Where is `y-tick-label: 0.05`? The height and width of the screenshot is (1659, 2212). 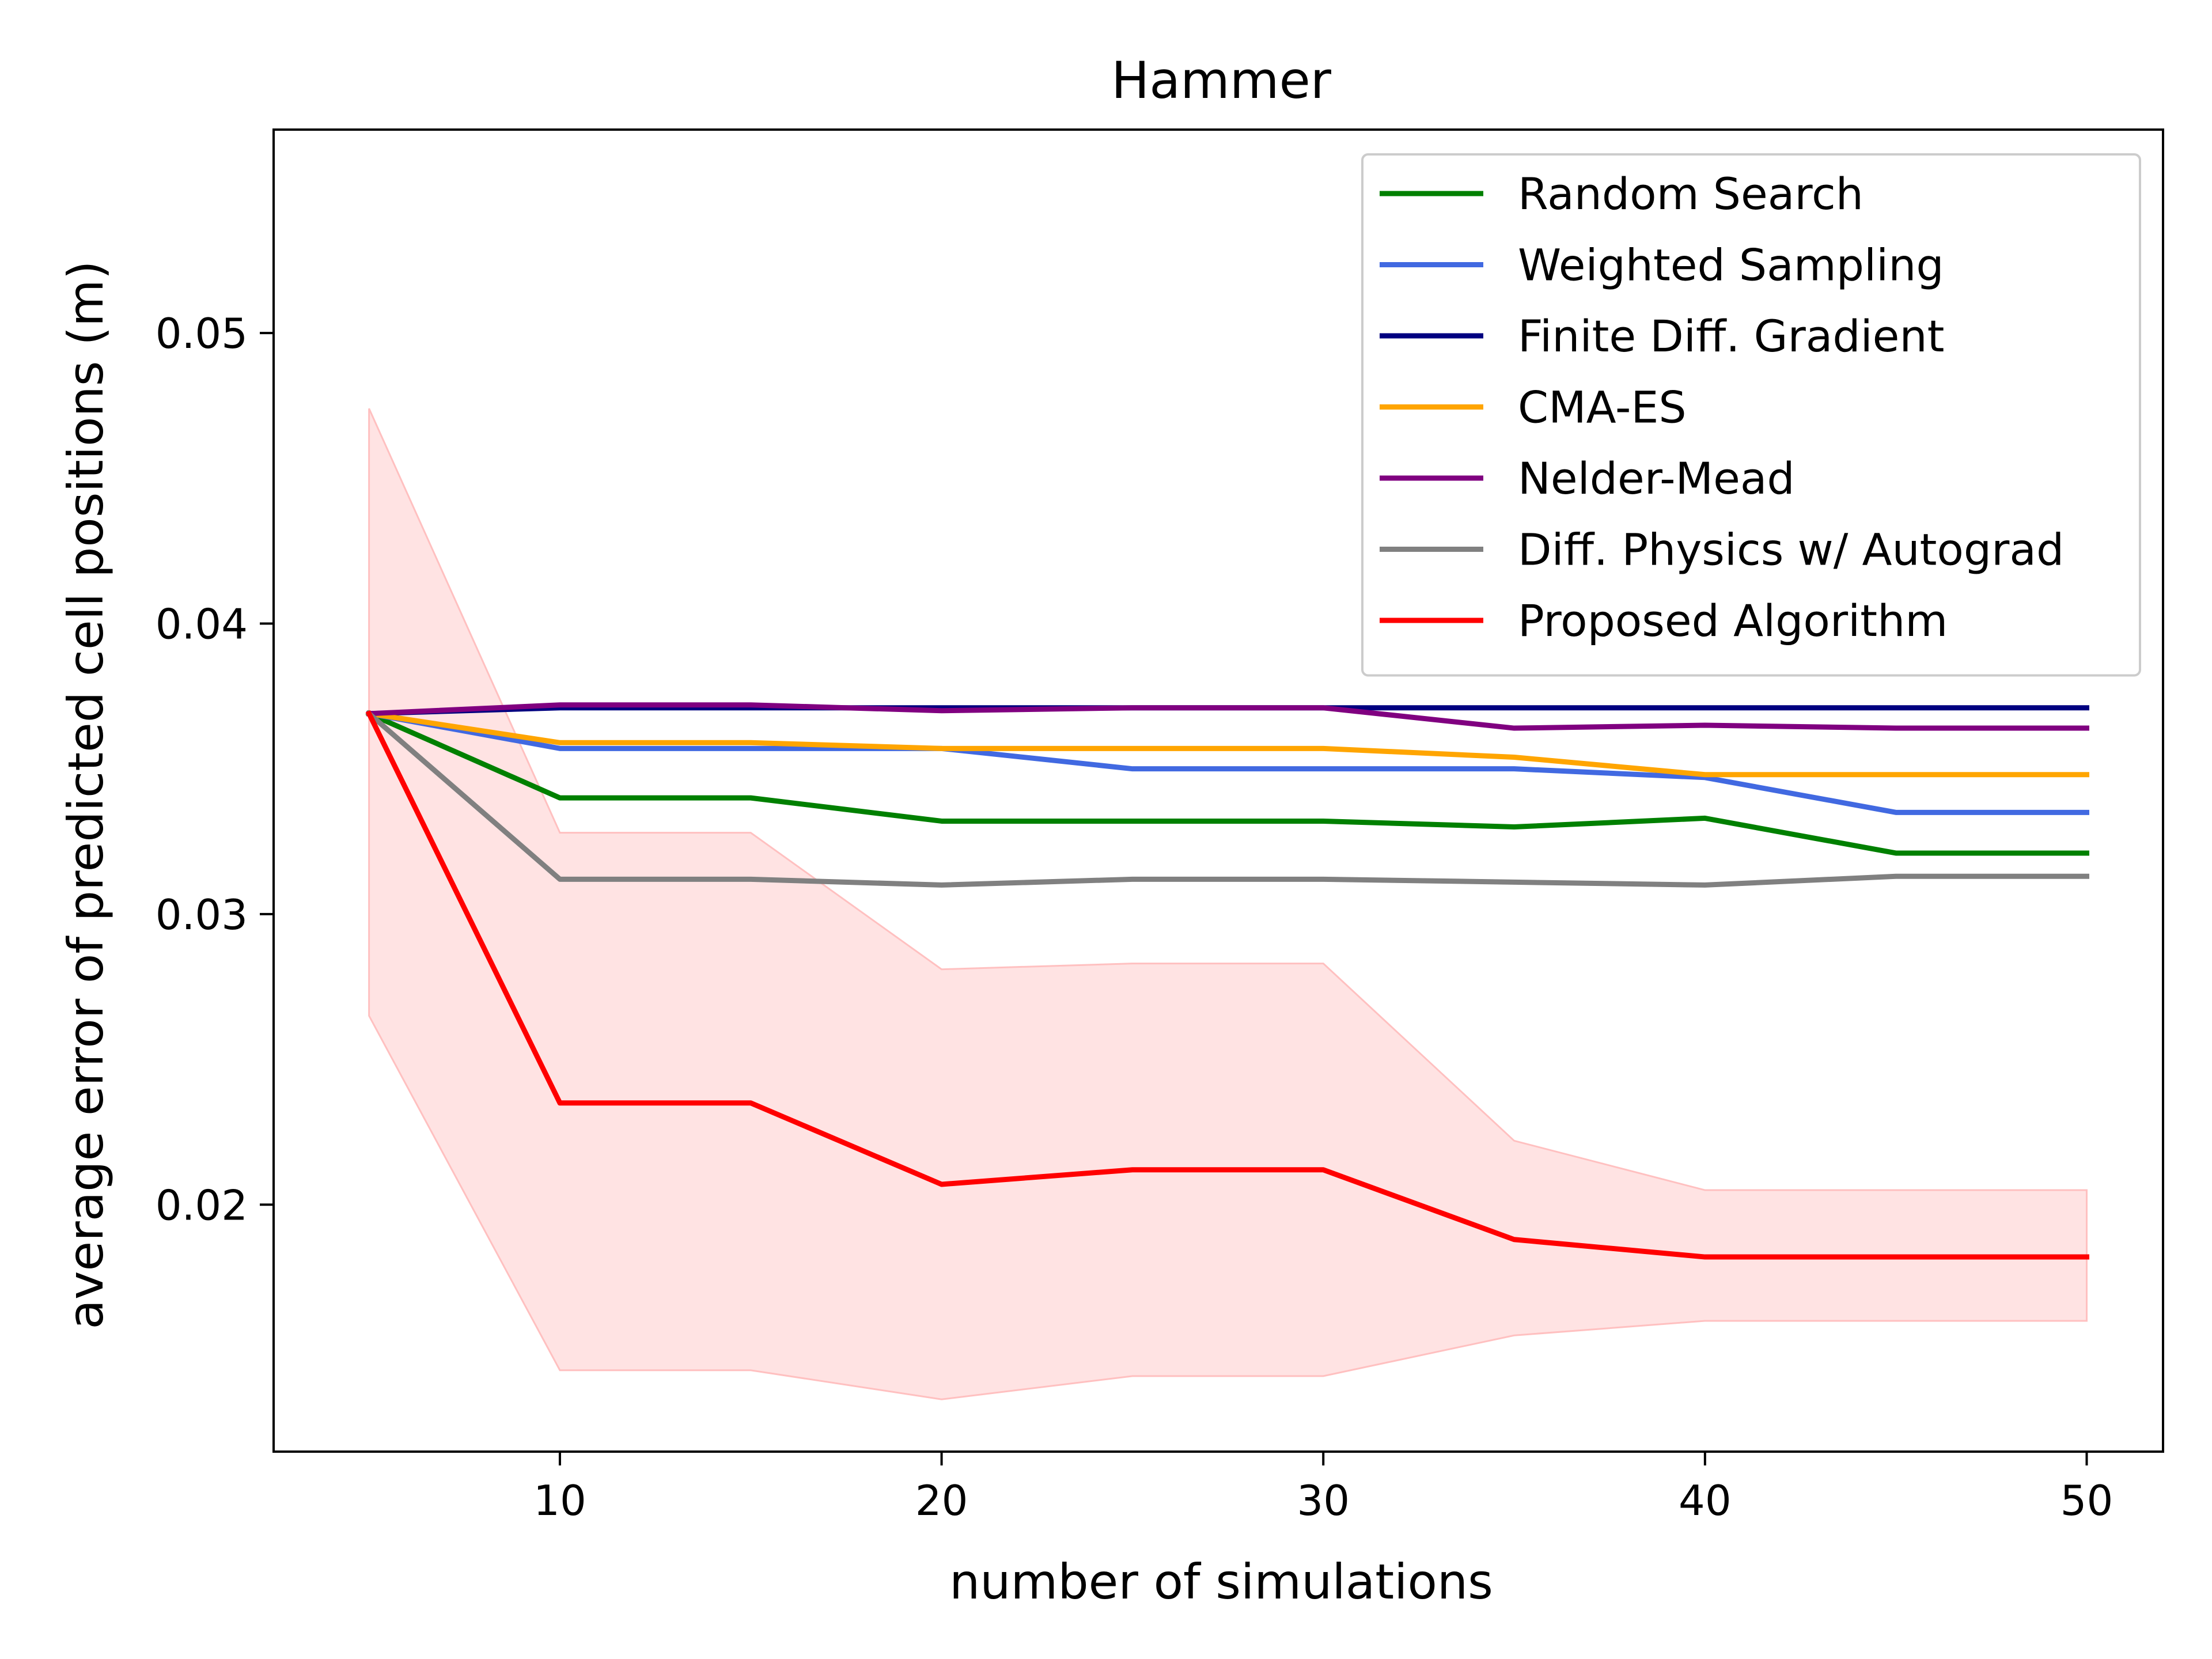 y-tick-label: 0.05 is located at coordinates (202, 333).